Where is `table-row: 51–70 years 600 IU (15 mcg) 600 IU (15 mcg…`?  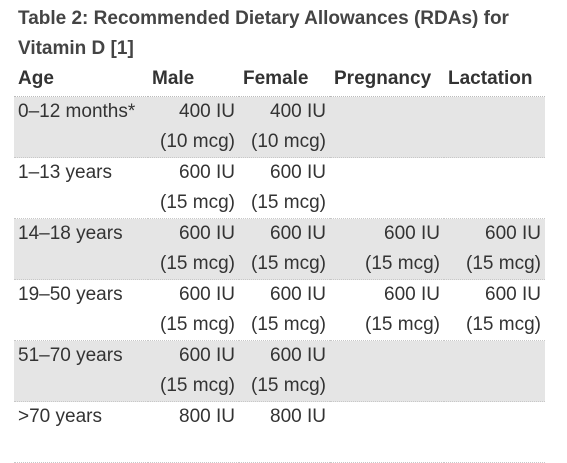
table-row: 51–70 years 600 IU (15 mcg) 600 IU (15 mcg… is located at coordinates (279, 371).